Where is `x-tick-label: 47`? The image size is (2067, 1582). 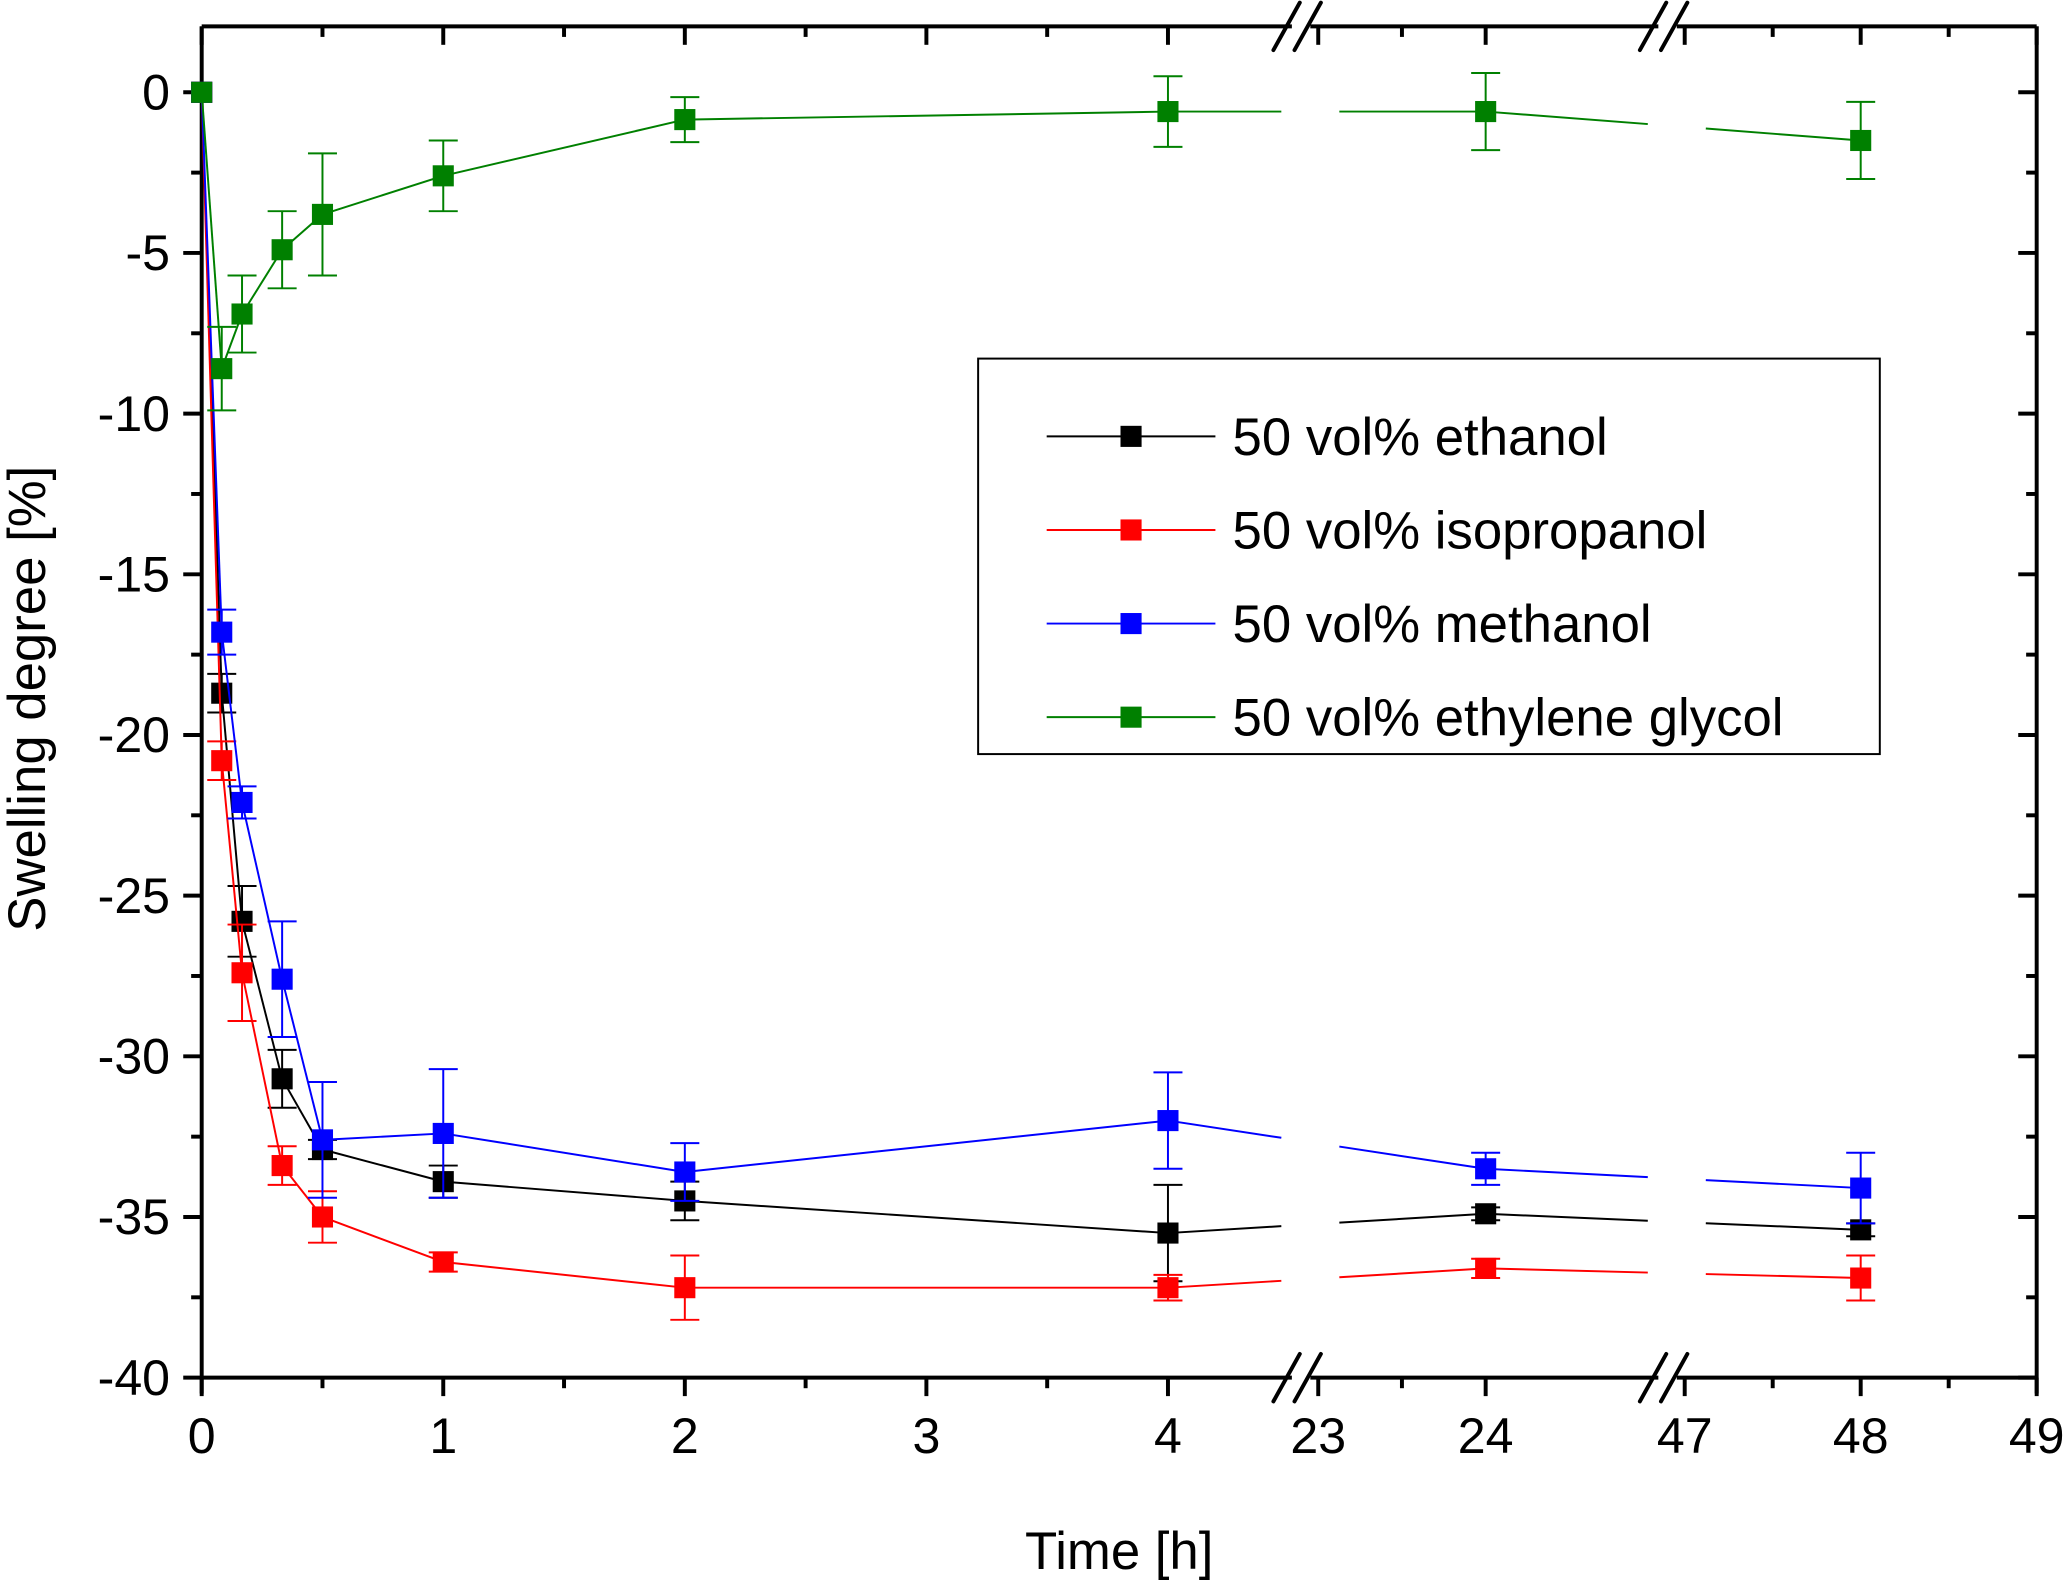
x-tick-label: 47 is located at coordinates (1685, 1436).